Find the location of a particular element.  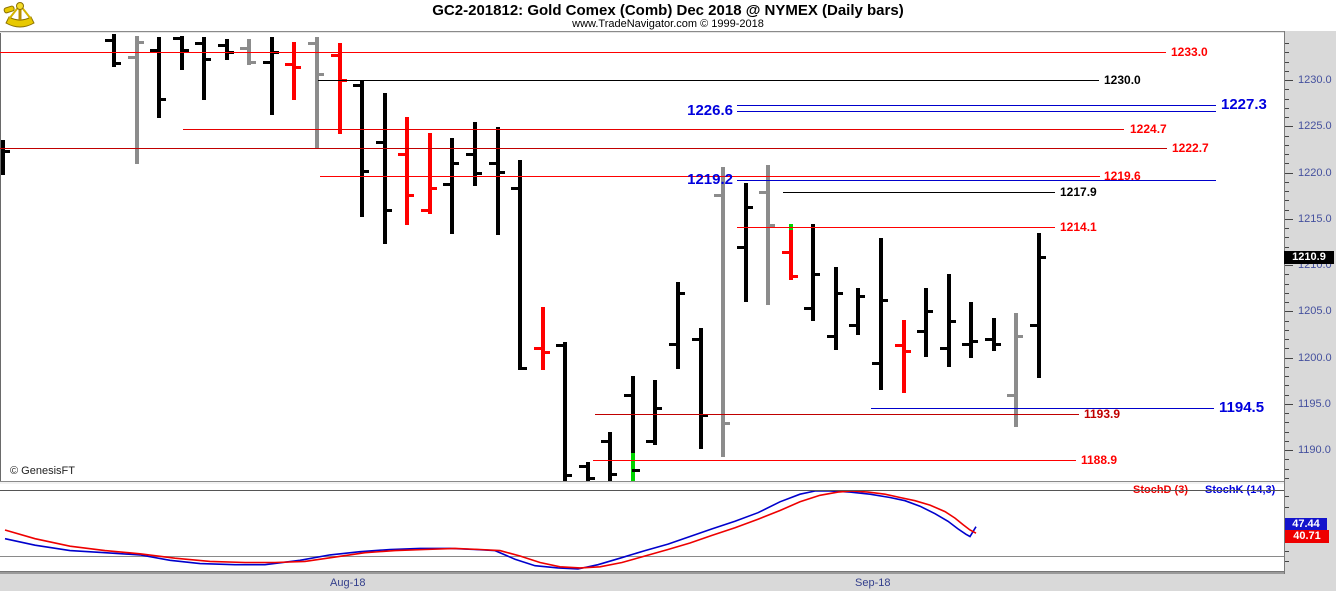

price-level-line-1226.6 is located at coordinates (976, 112).